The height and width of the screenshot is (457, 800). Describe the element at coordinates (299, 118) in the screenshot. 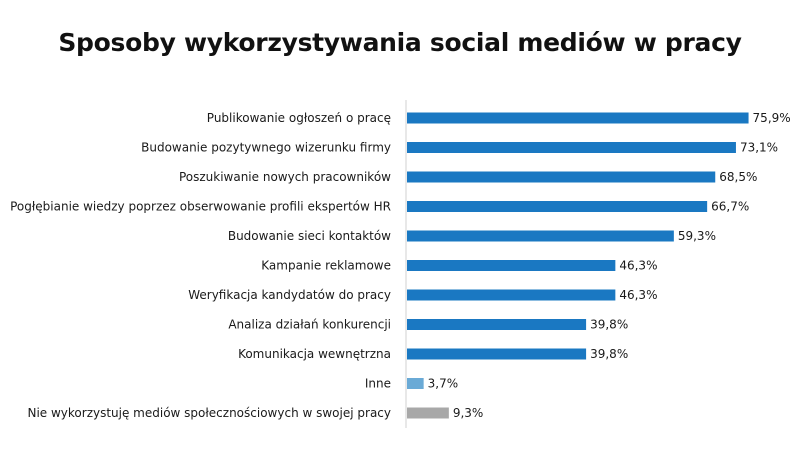

I see `category-label: Publikowanie ogłoszeń o pracę` at that location.